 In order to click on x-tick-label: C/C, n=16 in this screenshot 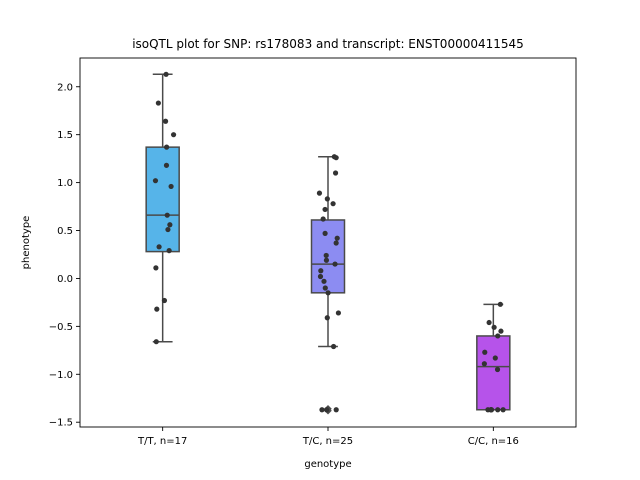, I will do `click(493, 441)`.